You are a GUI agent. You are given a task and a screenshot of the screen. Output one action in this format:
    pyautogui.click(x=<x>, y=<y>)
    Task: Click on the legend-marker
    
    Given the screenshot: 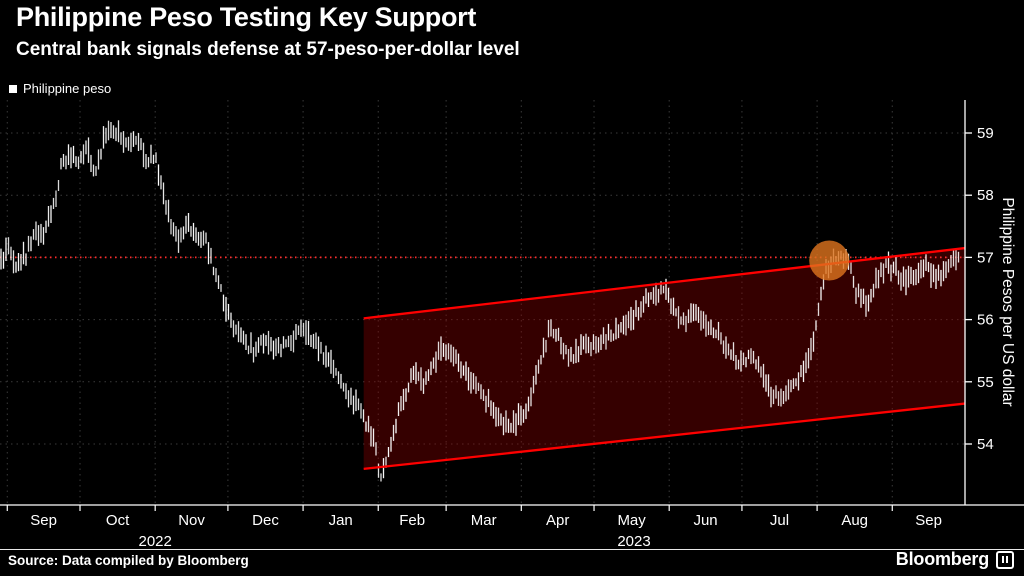 What is the action you would take?
    pyautogui.click(x=13, y=88)
    